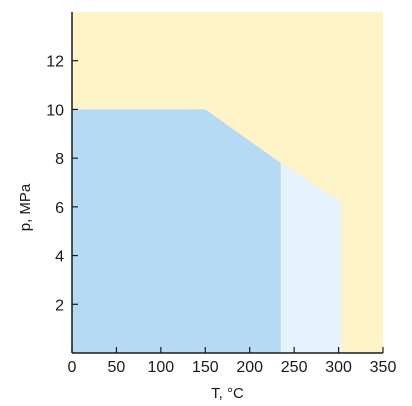  What do you see at coordinates (227, 393) in the screenshot?
I see `x-axis-label: T, °C` at bounding box center [227, 393].